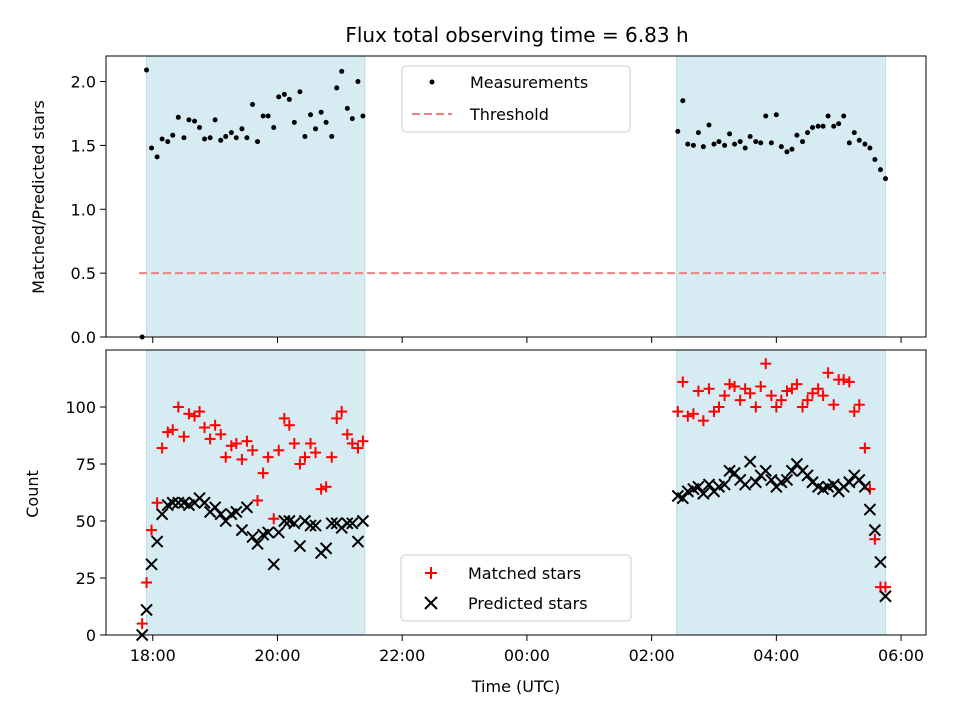 The image size is (960, 720). I want to click on legend-matched-marker, so click(431, 573).